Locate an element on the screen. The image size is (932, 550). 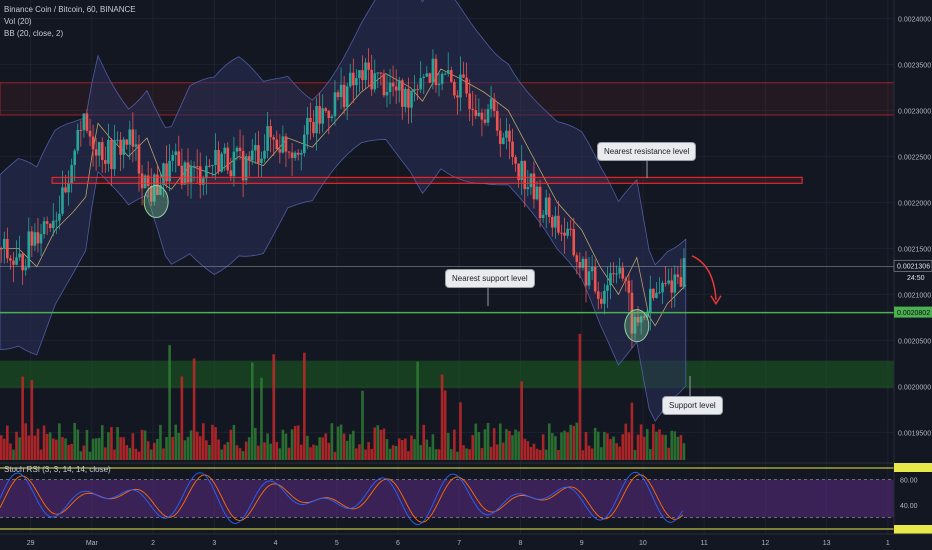
stoch-upper-tag is located at coordinates (913, 467).